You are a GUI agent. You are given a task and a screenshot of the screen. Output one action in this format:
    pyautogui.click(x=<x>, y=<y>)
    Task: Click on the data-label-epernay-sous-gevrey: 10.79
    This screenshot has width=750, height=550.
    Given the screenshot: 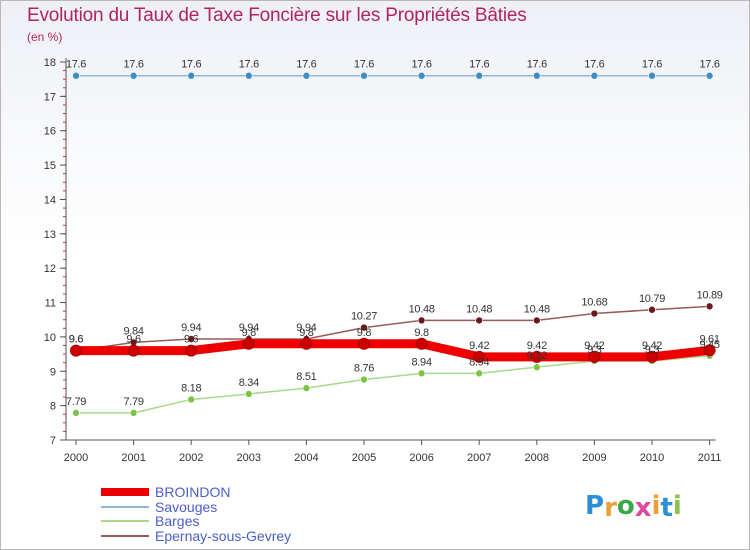 What is the action you would take?
    pyautogui.click(x=652, y=299)
    